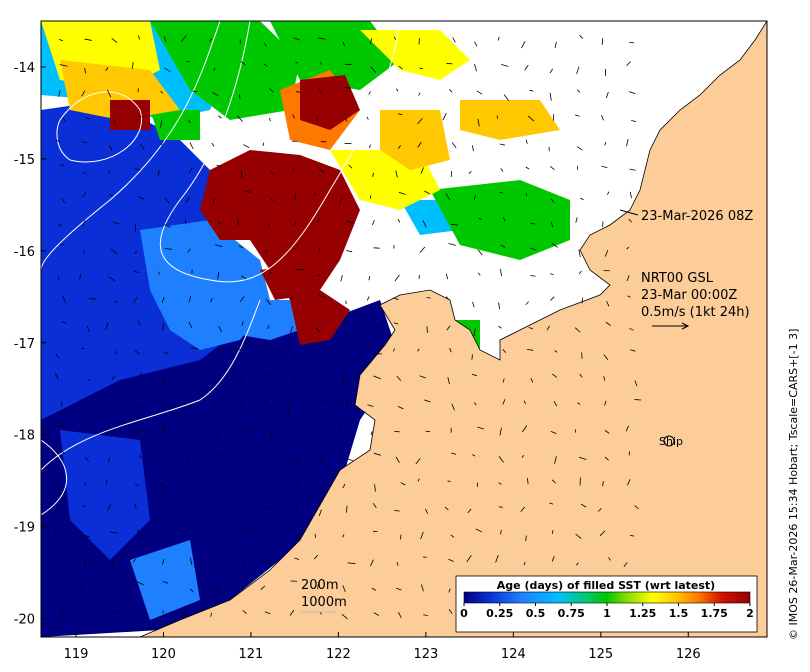  I want to click on timestamp-pointer, so click(629, 212).